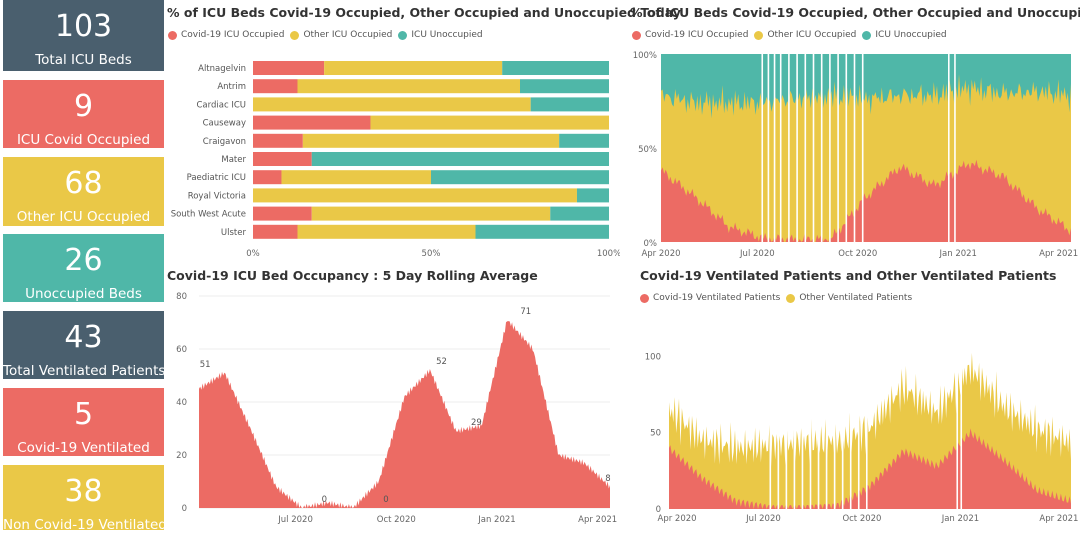 Image resolution: width=1080 pixels, height=533 pixels. What do you see at coordinates (608, 254) in the screenshot?
I see `x-tick-label: 100%` at bounding box center [608, 254].